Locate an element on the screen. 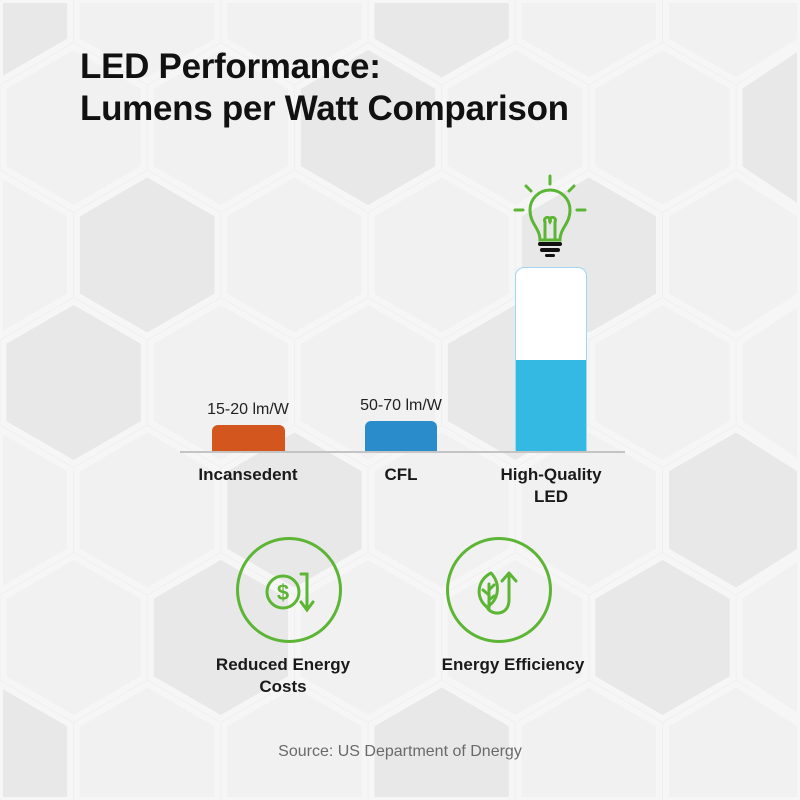 Image resolution: width=800 pixels, height=800 pixels. bar-led is located at coordinates (551, 359).